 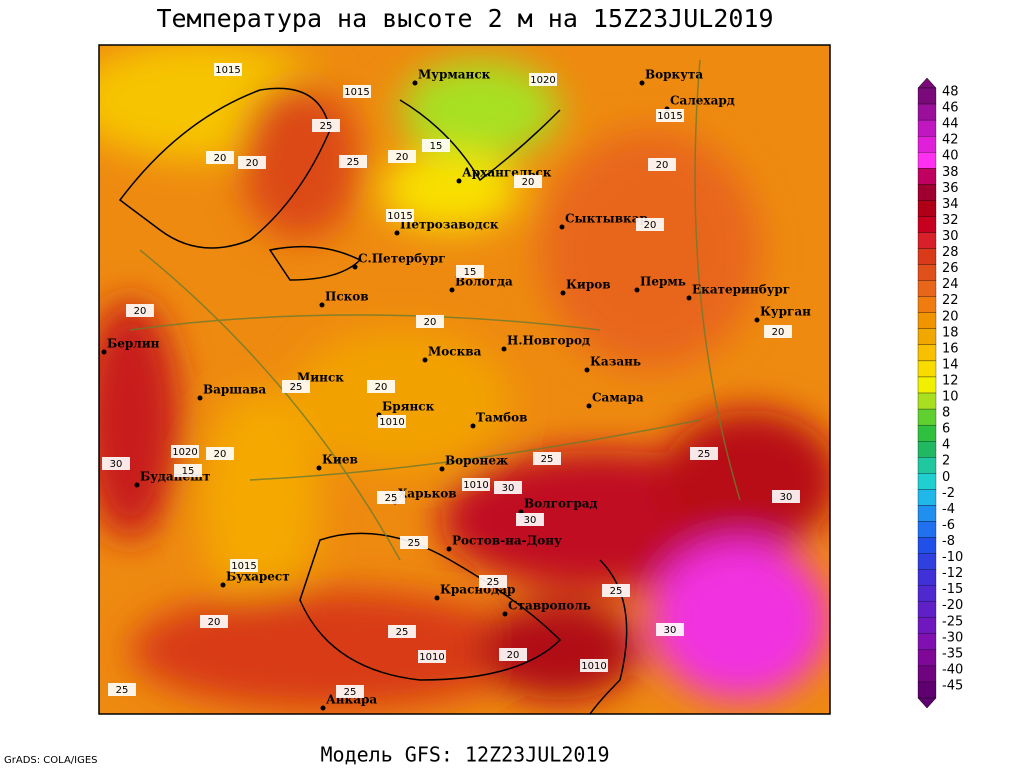 What do you see at coordinates (454, 75) in the screenshot?
I see `city-label: Мурманск` at bounding box center [454, 75].